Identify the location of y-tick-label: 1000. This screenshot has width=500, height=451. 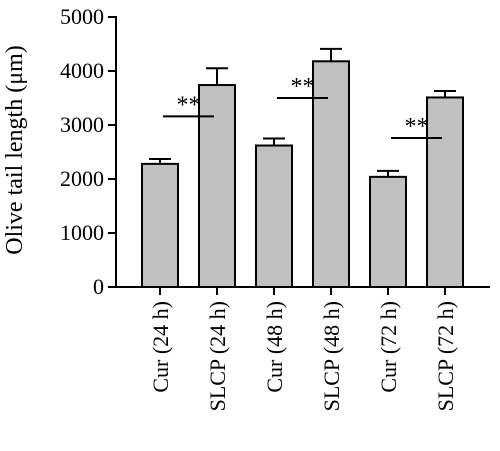
(82, 232).